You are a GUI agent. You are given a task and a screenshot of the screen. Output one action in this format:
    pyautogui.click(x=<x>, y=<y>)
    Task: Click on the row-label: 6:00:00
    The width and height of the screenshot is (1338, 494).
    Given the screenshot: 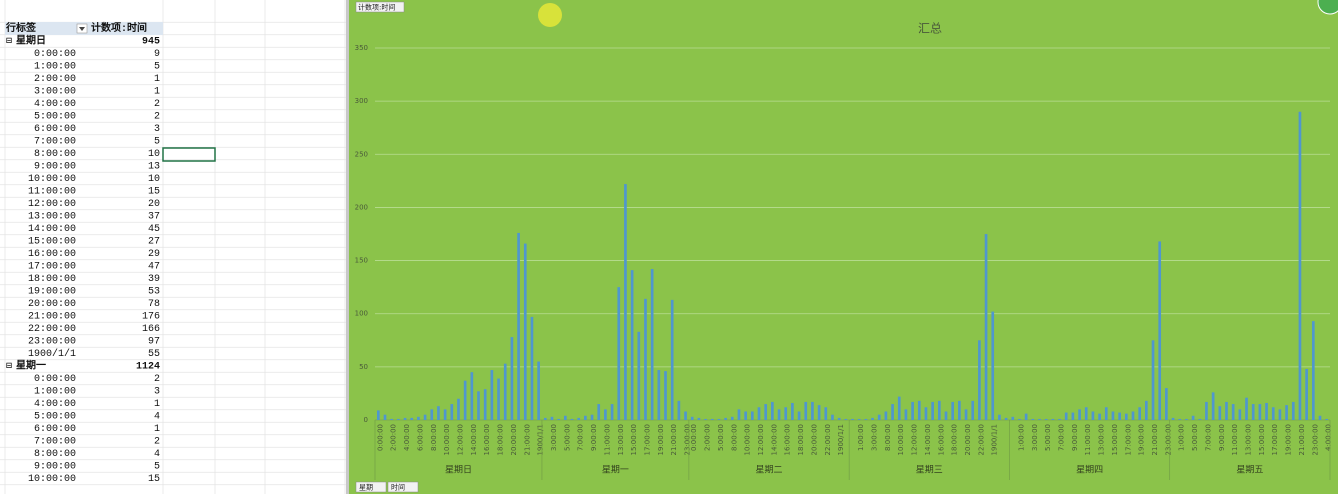 What is the action you would take?
    pyautogui.click(x=55, y=129)
    